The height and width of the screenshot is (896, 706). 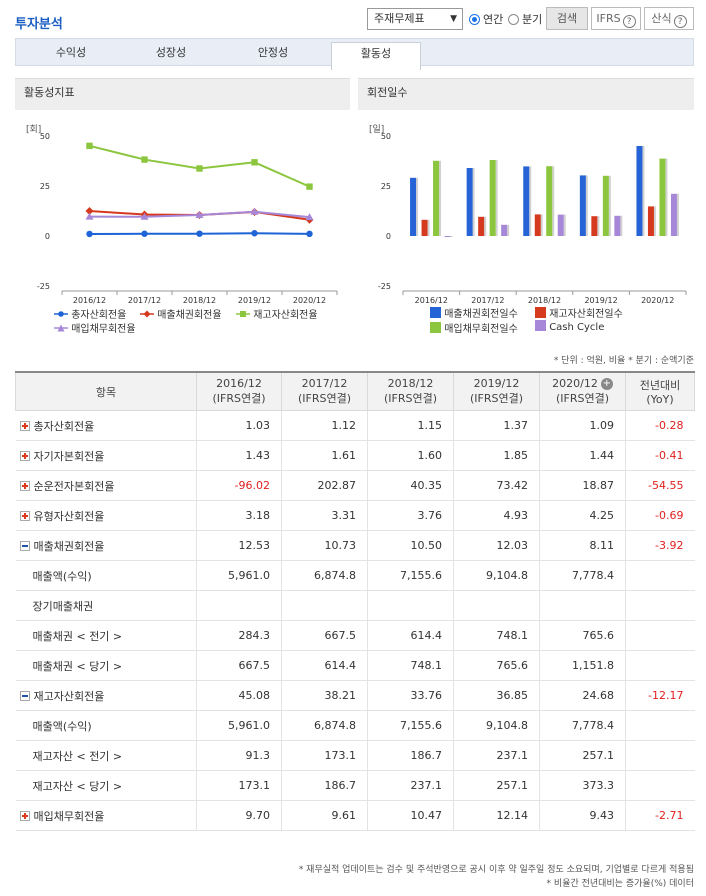 What do you see at coordinates (496, 785) in the screenshot?
I see `value-cell: 257.1` at bounding box center [496, 785].